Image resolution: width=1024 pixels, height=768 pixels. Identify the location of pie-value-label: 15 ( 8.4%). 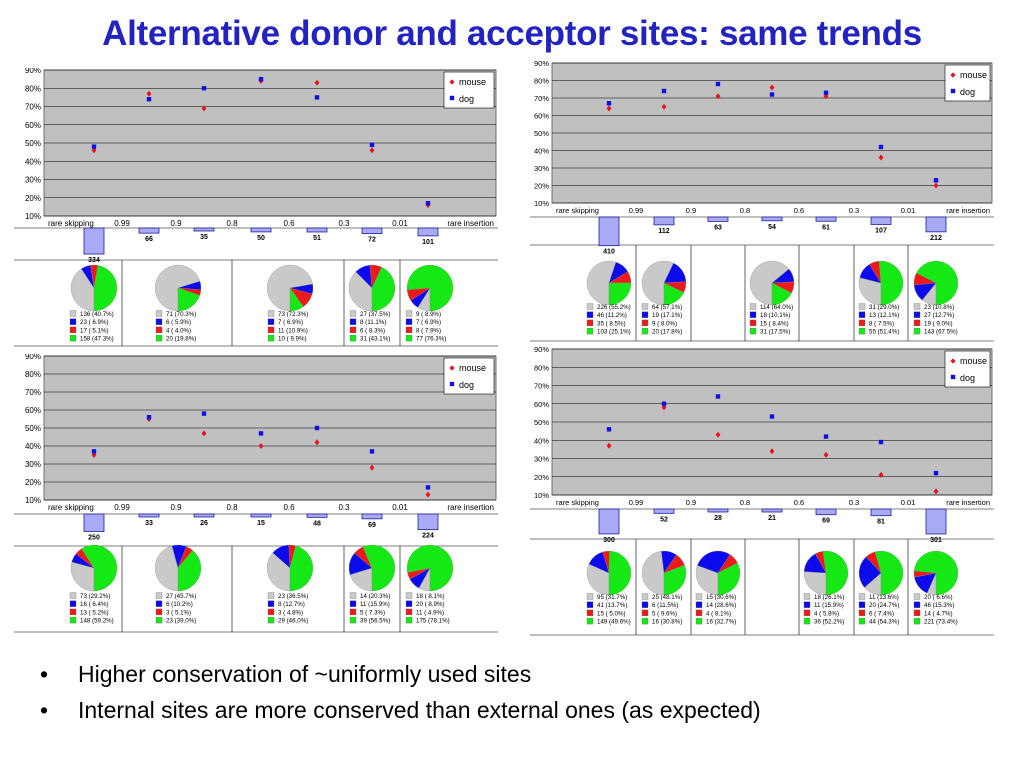
(774, 323).